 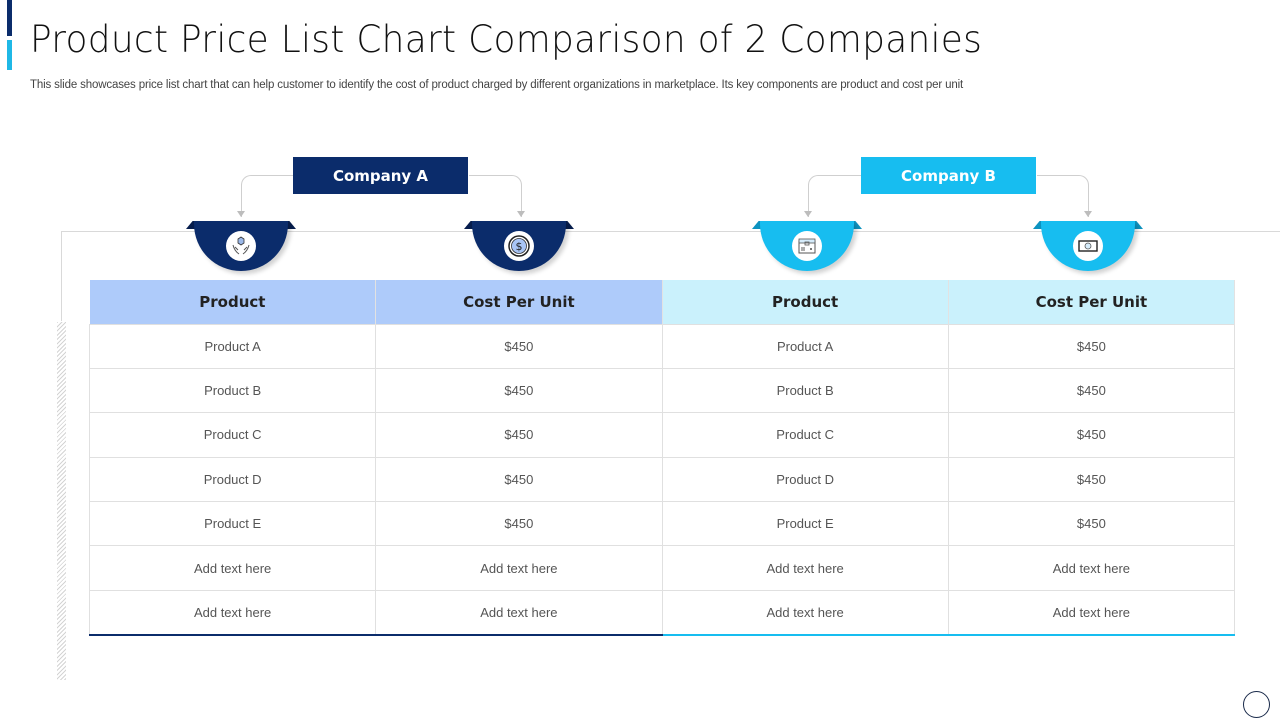 I want to click on table-row: Product C $450 Product C $450, so click(x=662, y=435).